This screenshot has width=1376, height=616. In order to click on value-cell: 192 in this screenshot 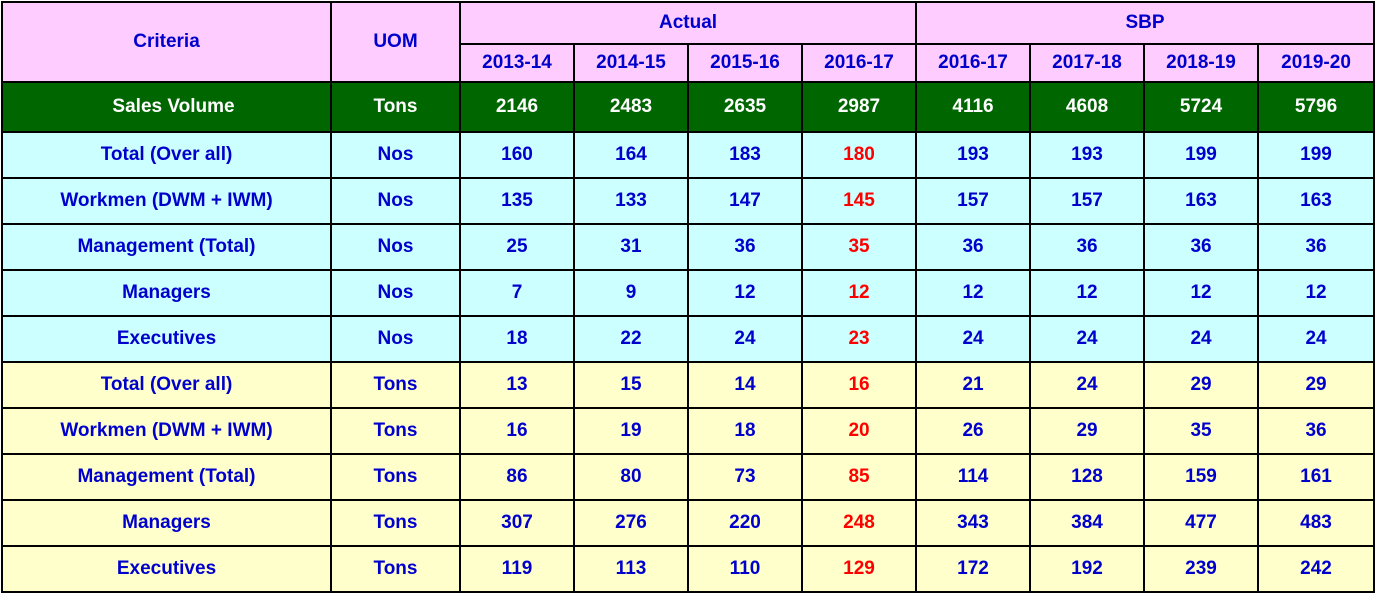, I will do `click(1087, 569)`.